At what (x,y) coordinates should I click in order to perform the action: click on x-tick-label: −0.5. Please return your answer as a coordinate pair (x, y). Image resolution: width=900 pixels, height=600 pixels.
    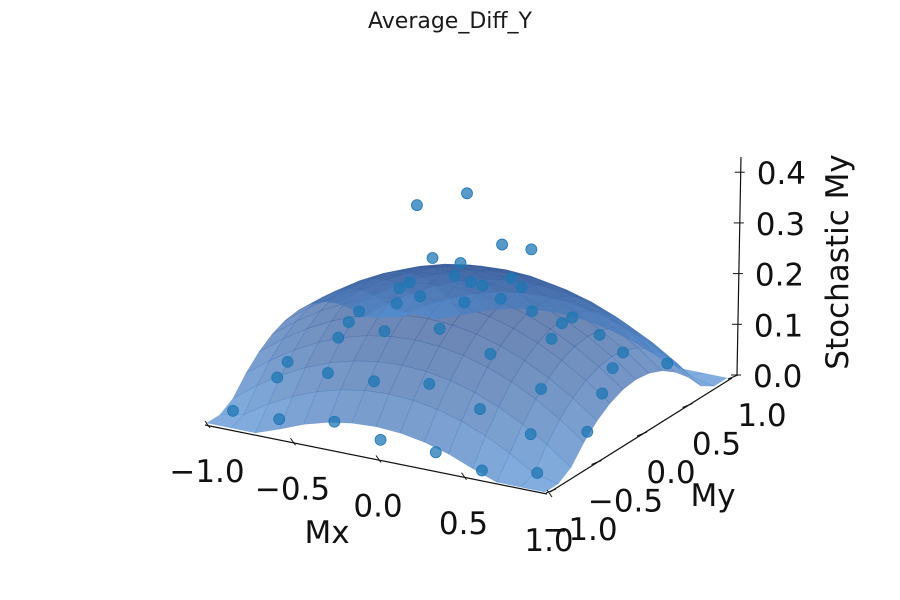
    Looking at the image, I should click on (292, 489).